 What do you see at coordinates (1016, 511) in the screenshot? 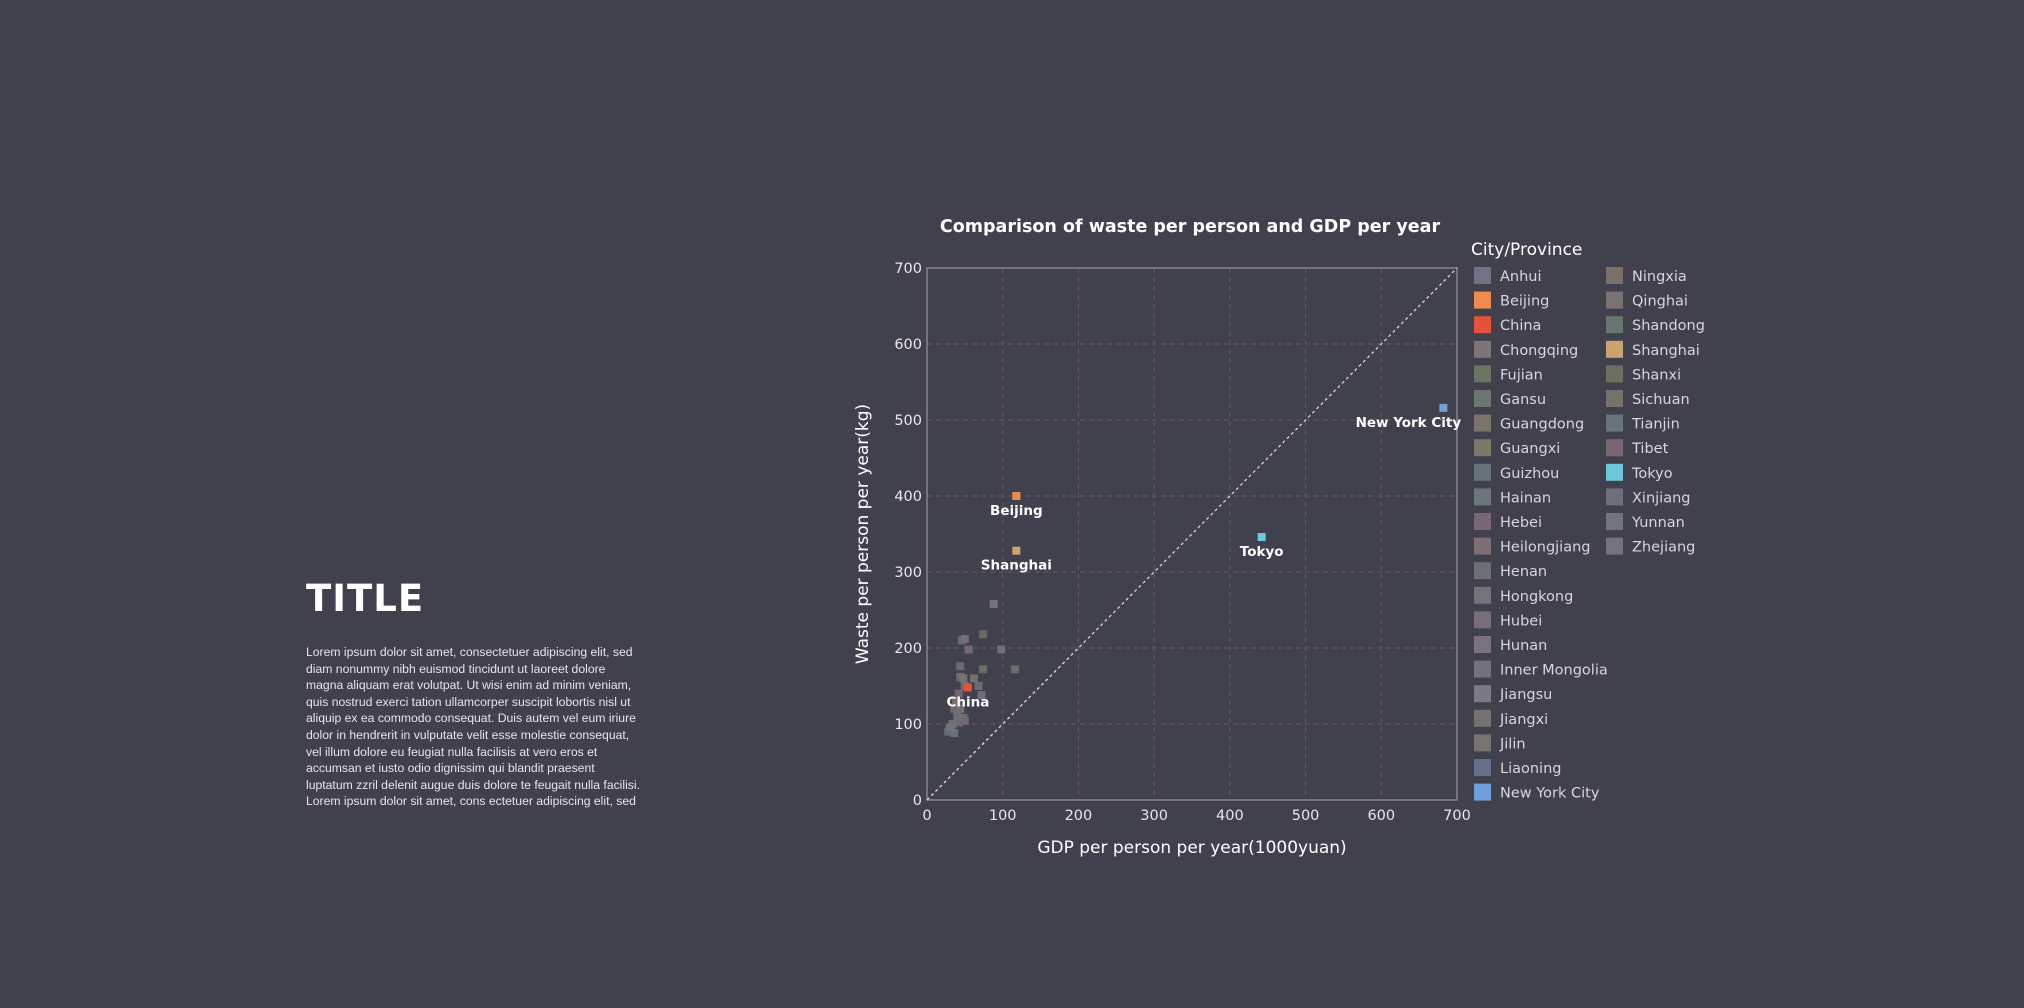
I see `point-label-beijing: Beijing` at bounding box center [1016, 511].